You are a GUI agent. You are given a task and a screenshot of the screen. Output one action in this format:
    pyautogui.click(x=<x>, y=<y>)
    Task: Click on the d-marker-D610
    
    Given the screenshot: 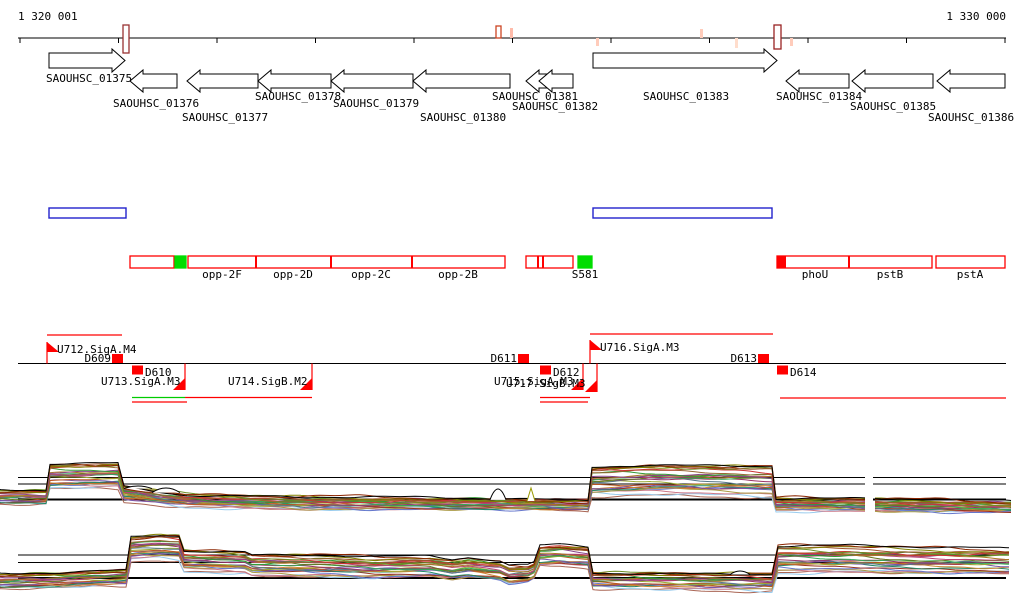 What is the action you would take?
    pyautogui.click(x=137, y=370)
    